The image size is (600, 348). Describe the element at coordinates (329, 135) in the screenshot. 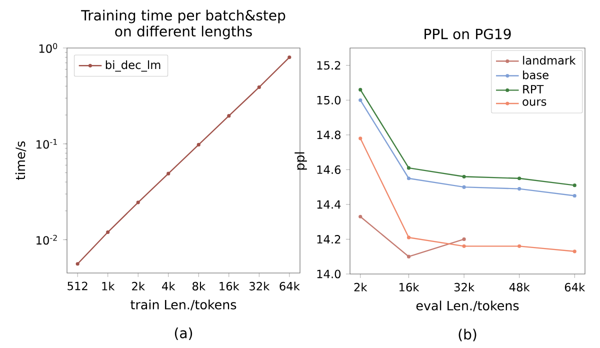

I see `y-tick-label: 14.8` at that location.